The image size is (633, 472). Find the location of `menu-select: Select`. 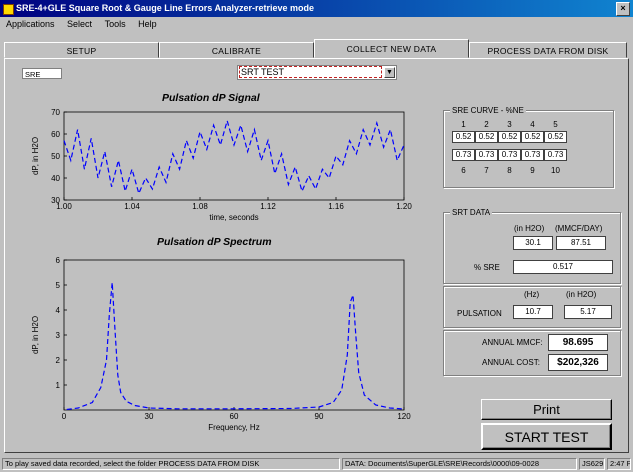

menu-select: Select is located at coordinates (80, 24).